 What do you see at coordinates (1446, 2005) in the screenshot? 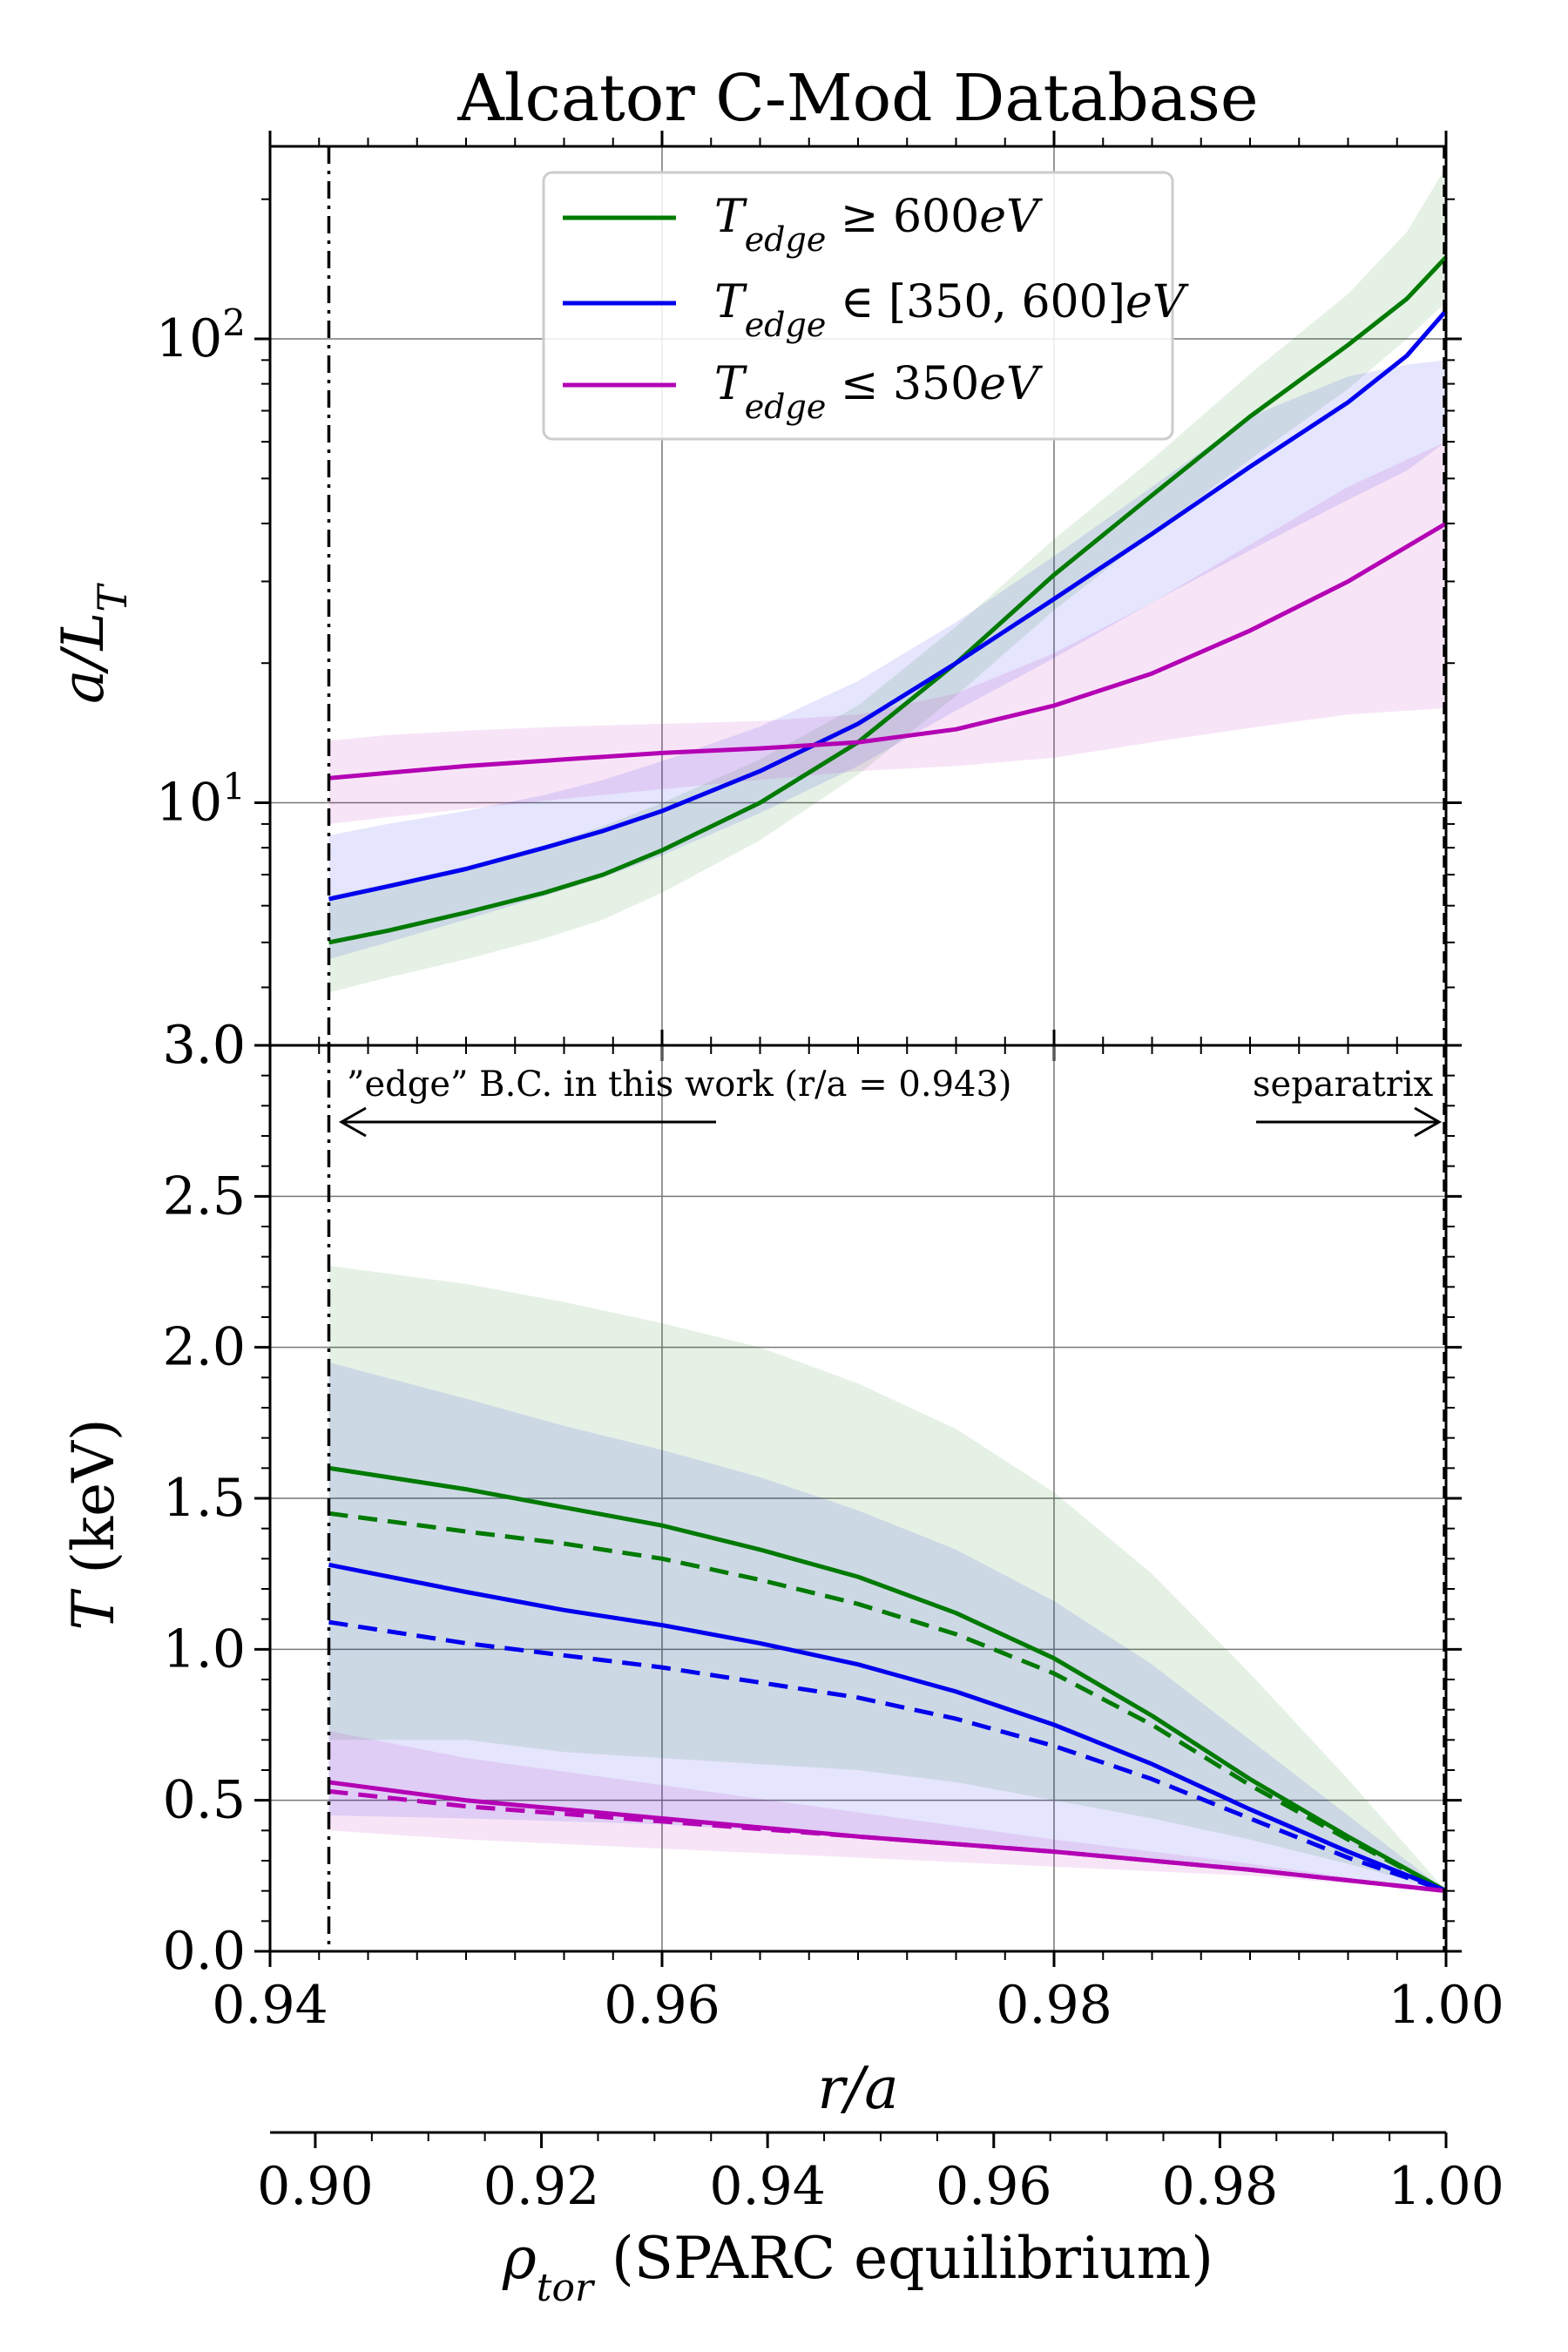
I see `x-tick-label: 1.00` at bounding box center [1446, 2005].